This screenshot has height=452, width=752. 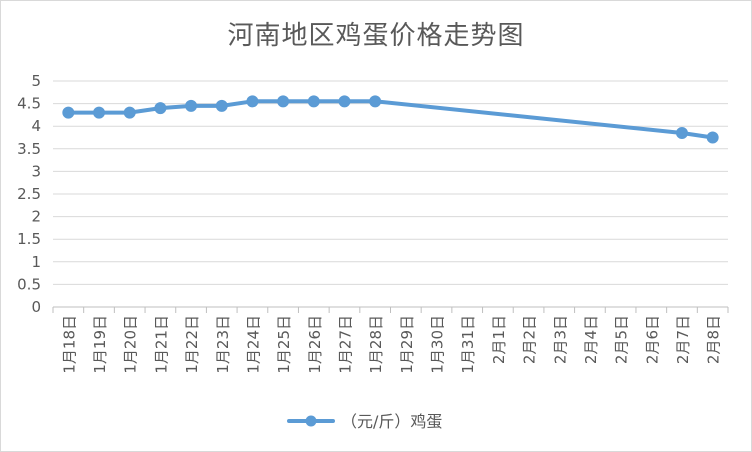 I want to click on x-tick-label: 2月5日, so click(x=622, y=339).